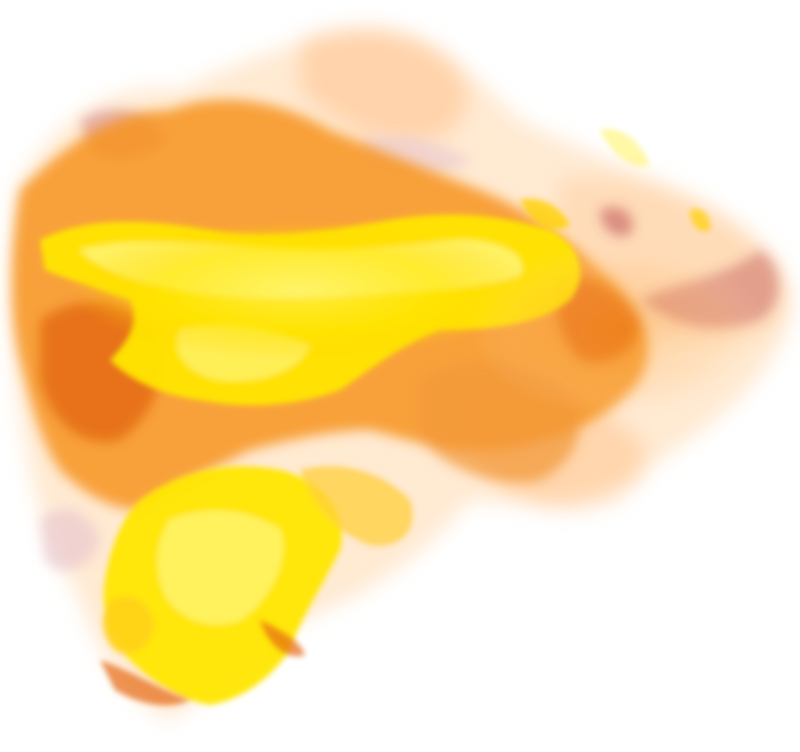  What do you see at coordinates (620, 330) in the screenshot?
I see `orange-haze-right` at bounding box center [620, 330].